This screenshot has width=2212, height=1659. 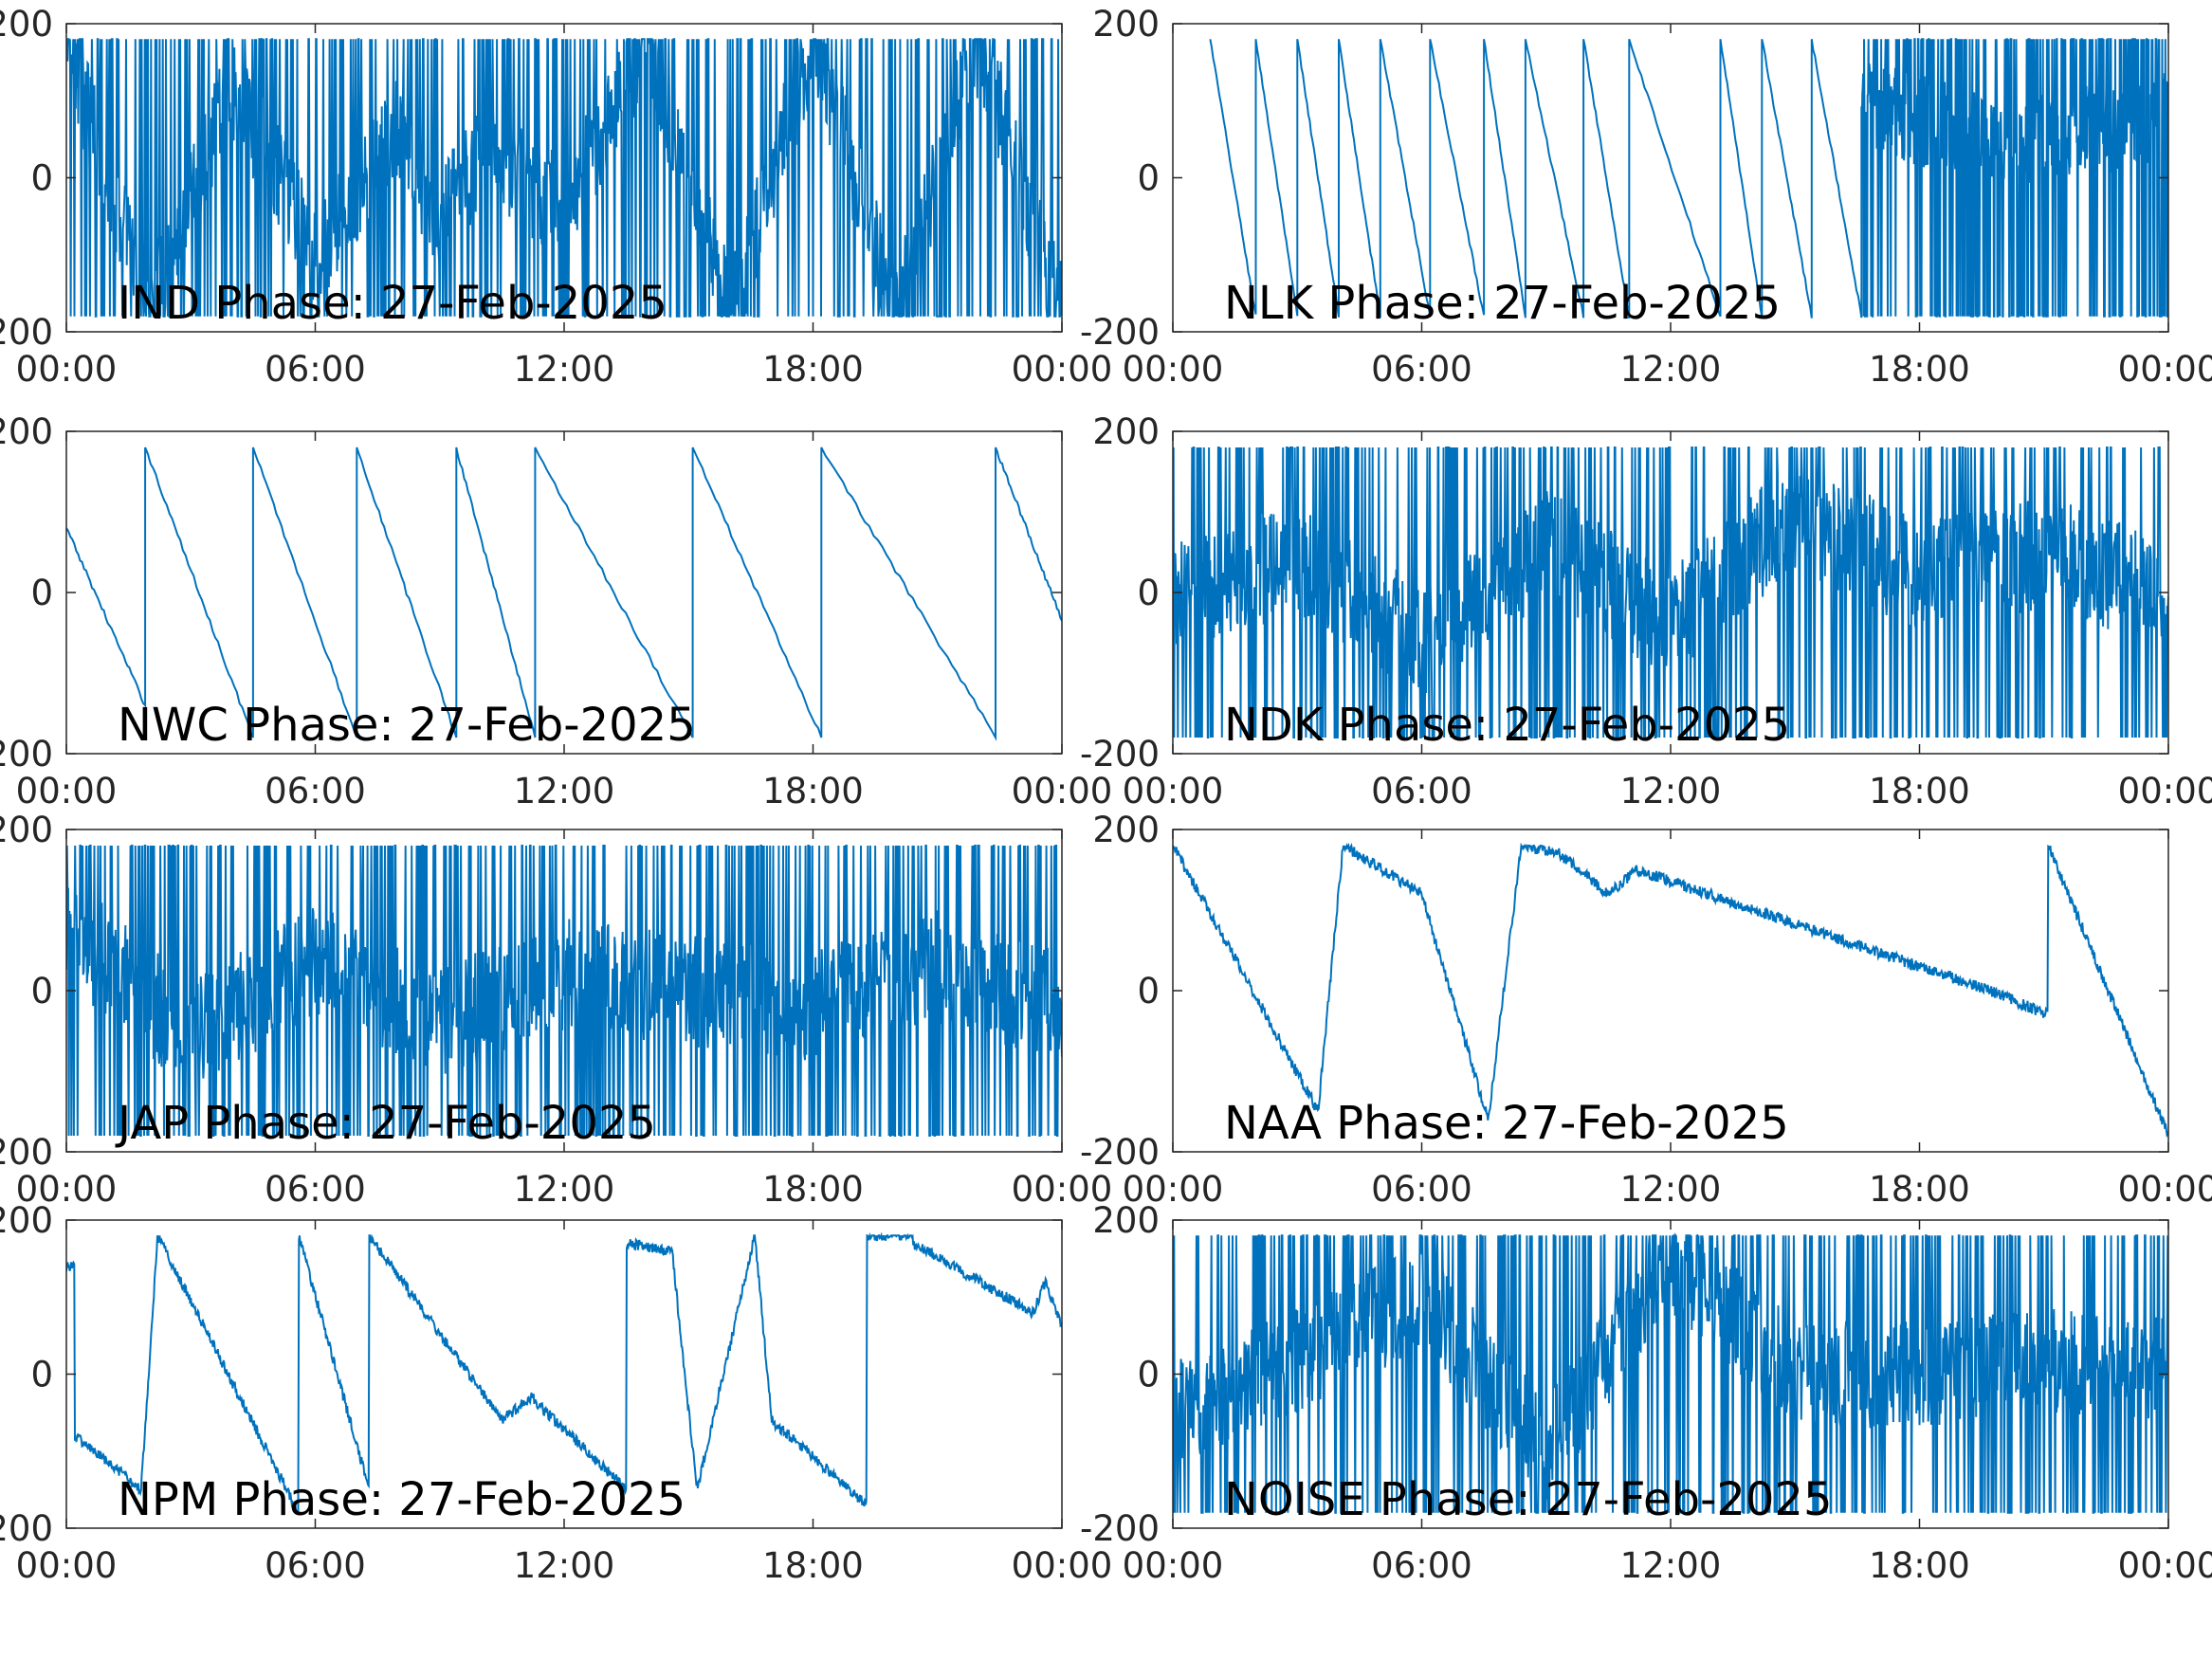 What do you see at coordinates (385, 1123) in the screenshot?
I see `panel-title: JAP Phase: 27-Feb-2025` at bounding box center [385, 1123].